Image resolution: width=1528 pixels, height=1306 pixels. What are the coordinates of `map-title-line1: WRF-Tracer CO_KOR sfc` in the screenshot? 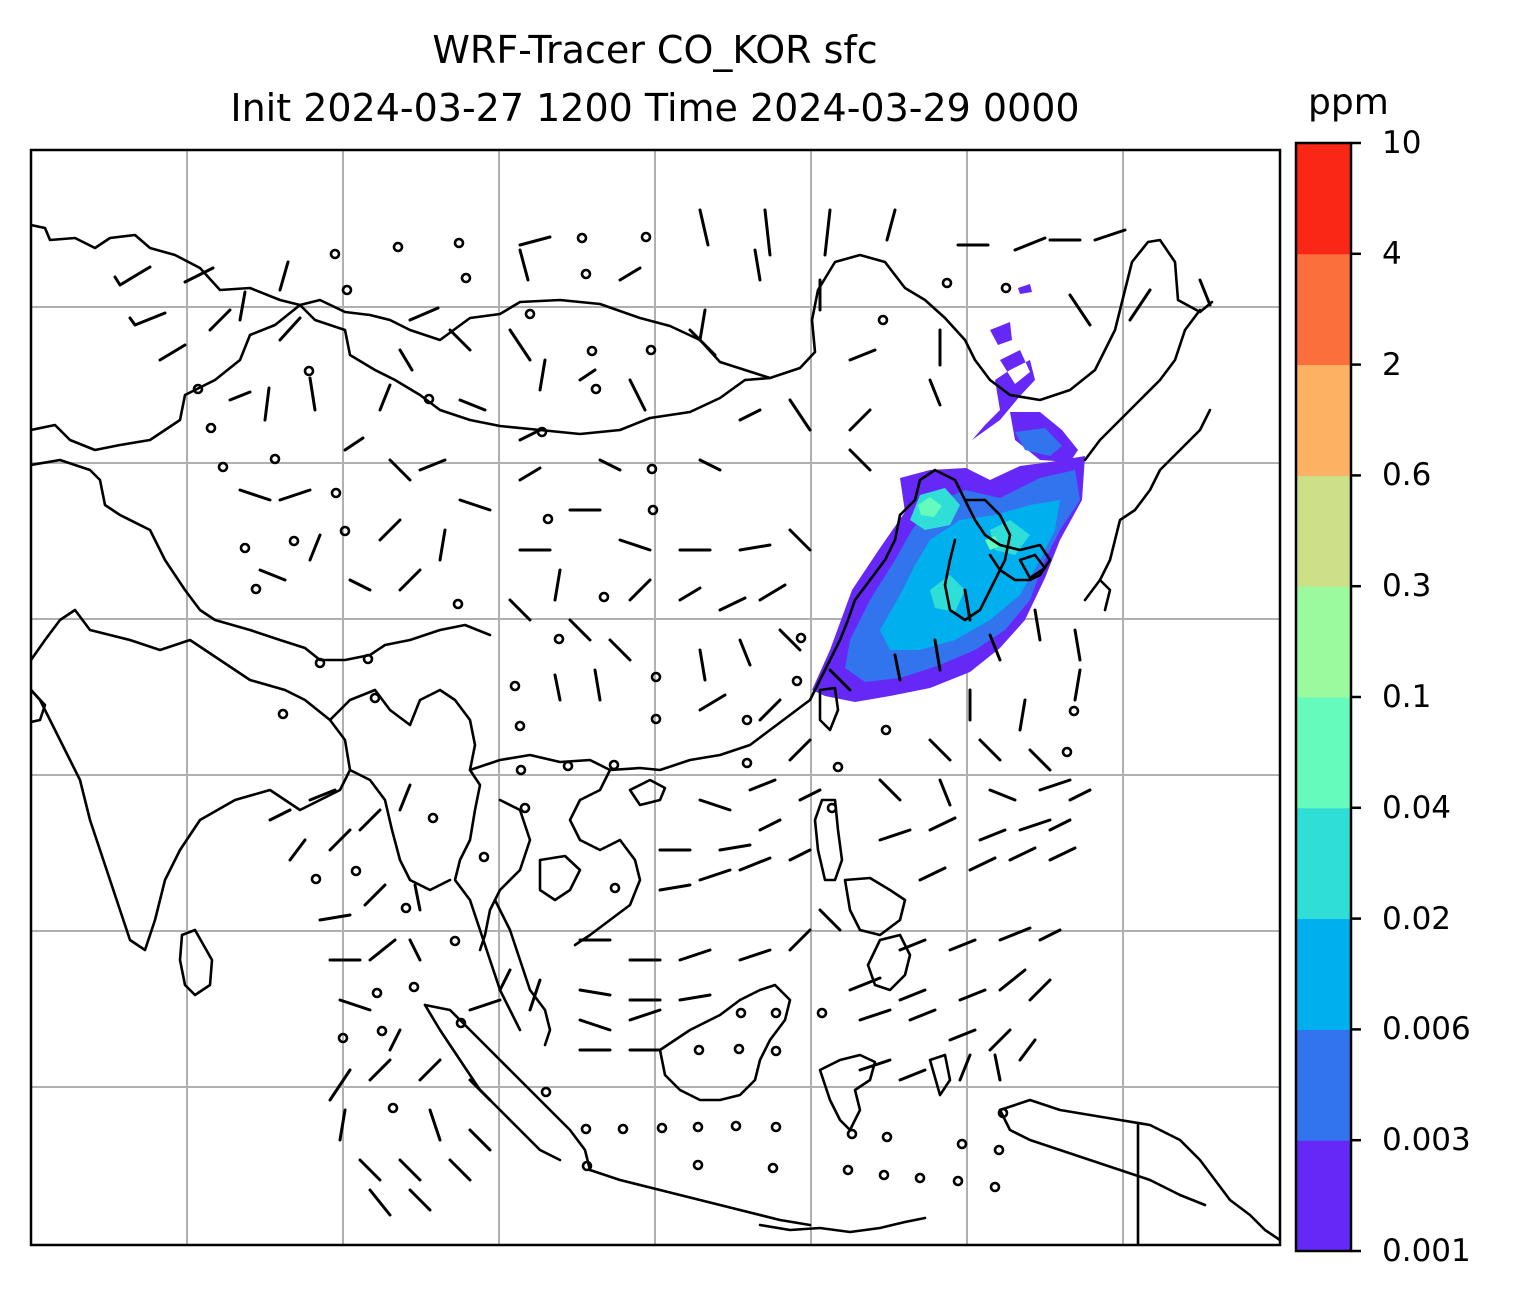 It's located at (655, 50).